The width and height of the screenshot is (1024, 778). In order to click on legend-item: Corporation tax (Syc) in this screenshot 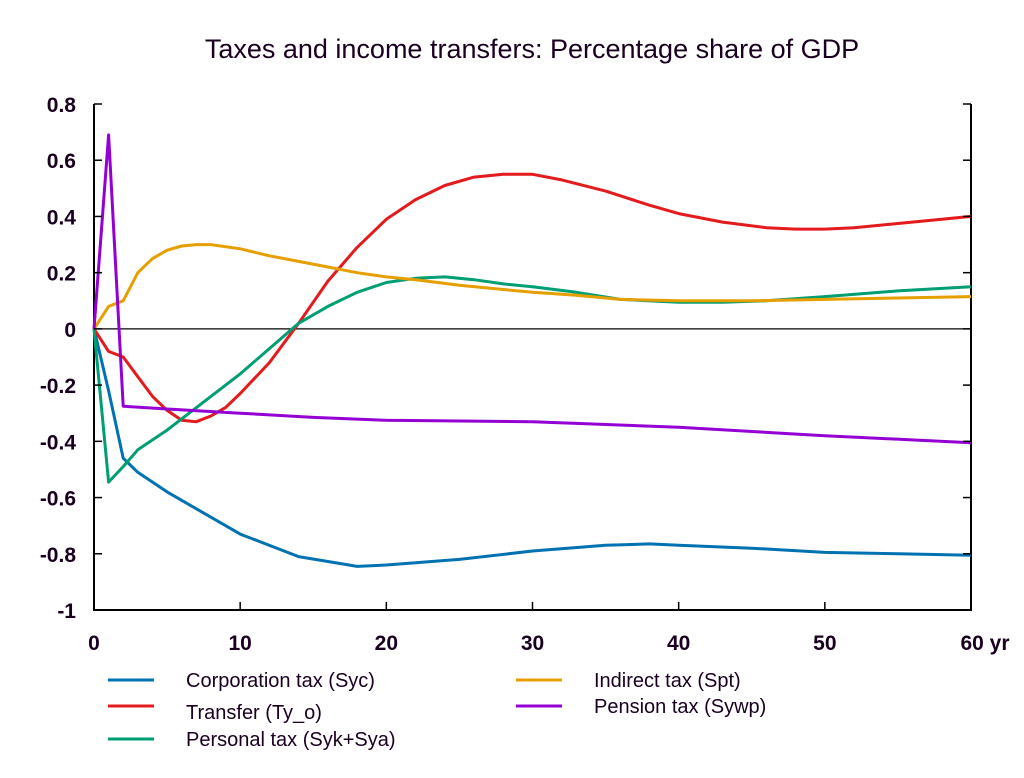, I will do `click(241, 681)`.